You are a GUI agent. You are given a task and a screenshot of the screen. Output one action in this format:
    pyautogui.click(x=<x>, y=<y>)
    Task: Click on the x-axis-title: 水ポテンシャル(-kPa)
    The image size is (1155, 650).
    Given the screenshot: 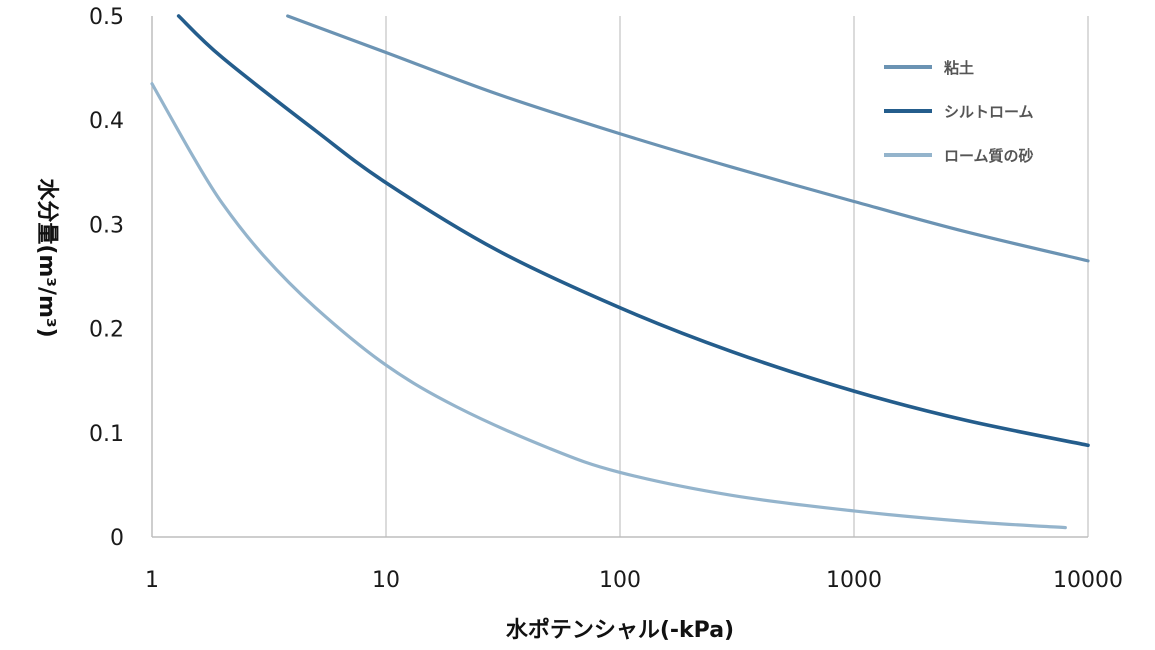 What is the action you would take?
    pyautogui.click(x=620, y=630)
    